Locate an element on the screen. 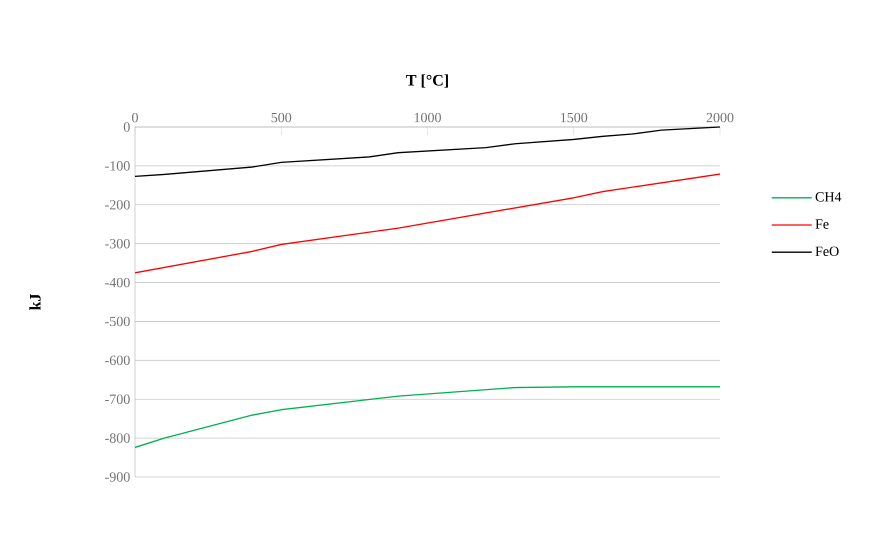 This screenshot has height=535, width=887. y-tick-label: -900 is located at coordinates (117, 477).